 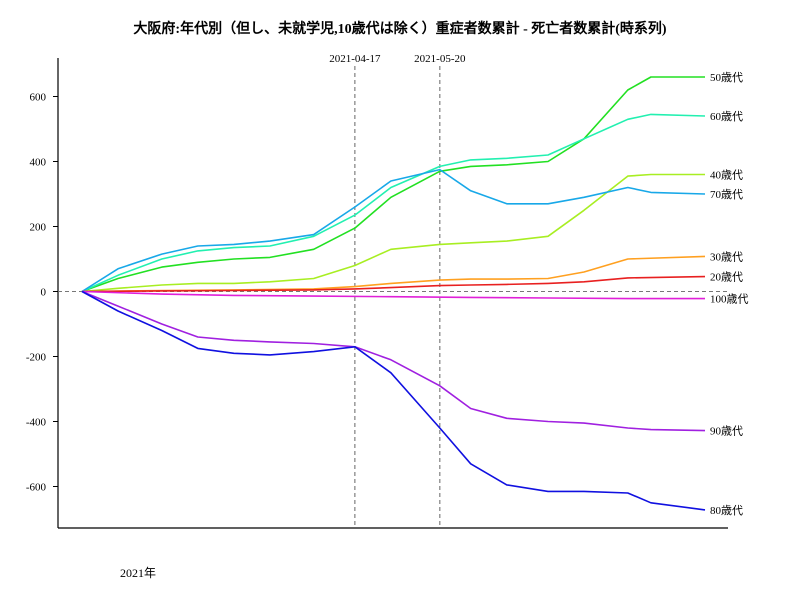 I want to click on series-label: 30歳代, so click(x=726, y=256).